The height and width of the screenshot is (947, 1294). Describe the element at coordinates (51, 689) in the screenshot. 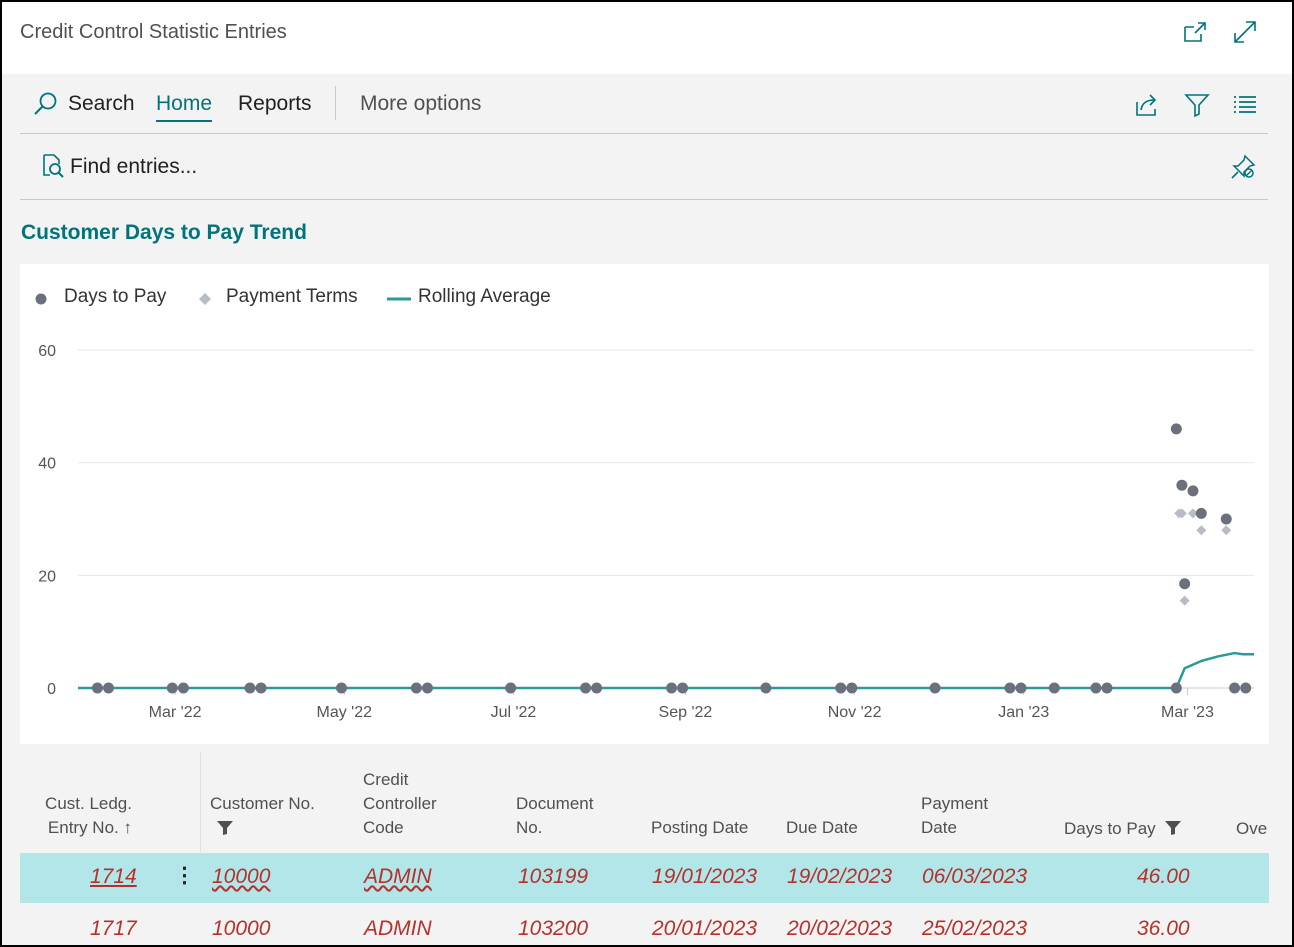

I see `y-tick-label: 0` at that location.